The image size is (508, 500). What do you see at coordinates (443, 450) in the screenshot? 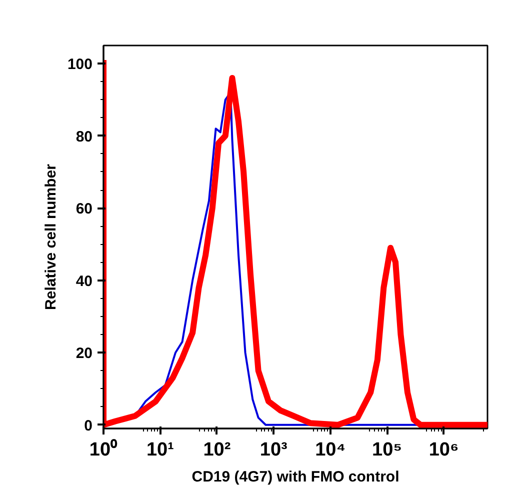
I see `x-tick-label: 10⁶` at bounding box center [443, 450].